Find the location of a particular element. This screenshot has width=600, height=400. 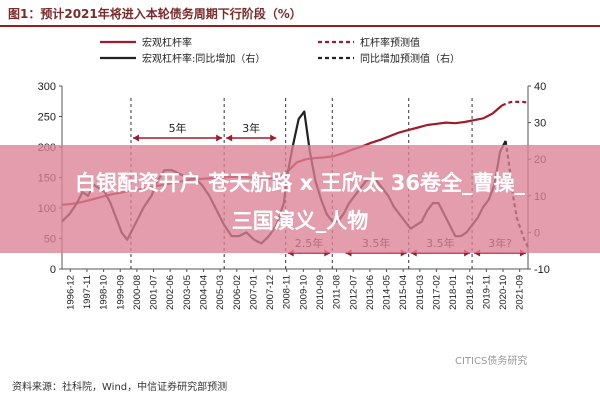

left-tick-label: 250 is located at coordinates (47, 118).